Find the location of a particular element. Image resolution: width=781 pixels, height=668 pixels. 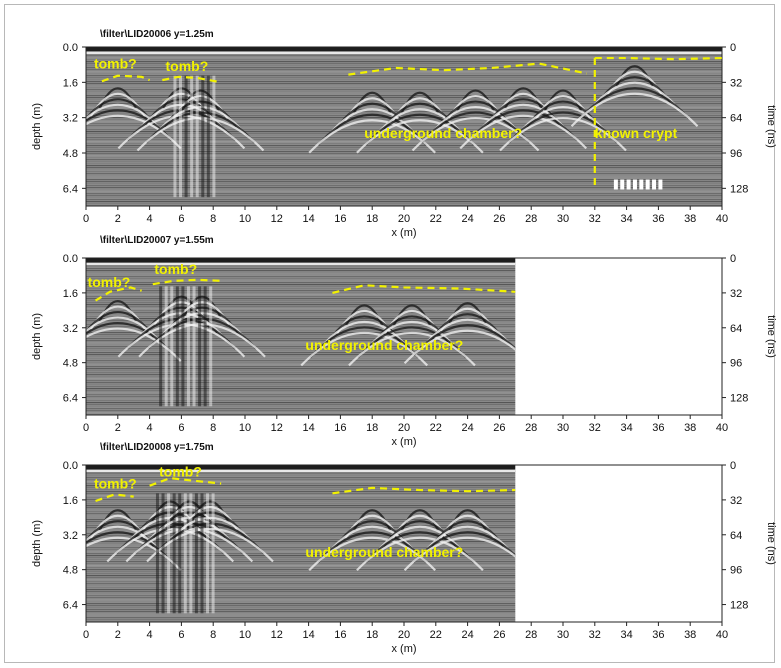

y-tick-label: 6.4 is located at coordinates (70, 606).